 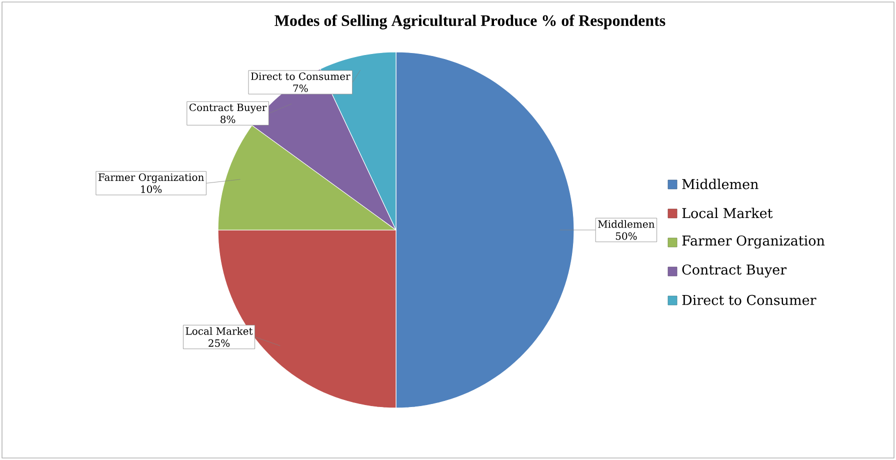 I want to click on slice-label: Contract Buyer, so click(x=228, y=109).